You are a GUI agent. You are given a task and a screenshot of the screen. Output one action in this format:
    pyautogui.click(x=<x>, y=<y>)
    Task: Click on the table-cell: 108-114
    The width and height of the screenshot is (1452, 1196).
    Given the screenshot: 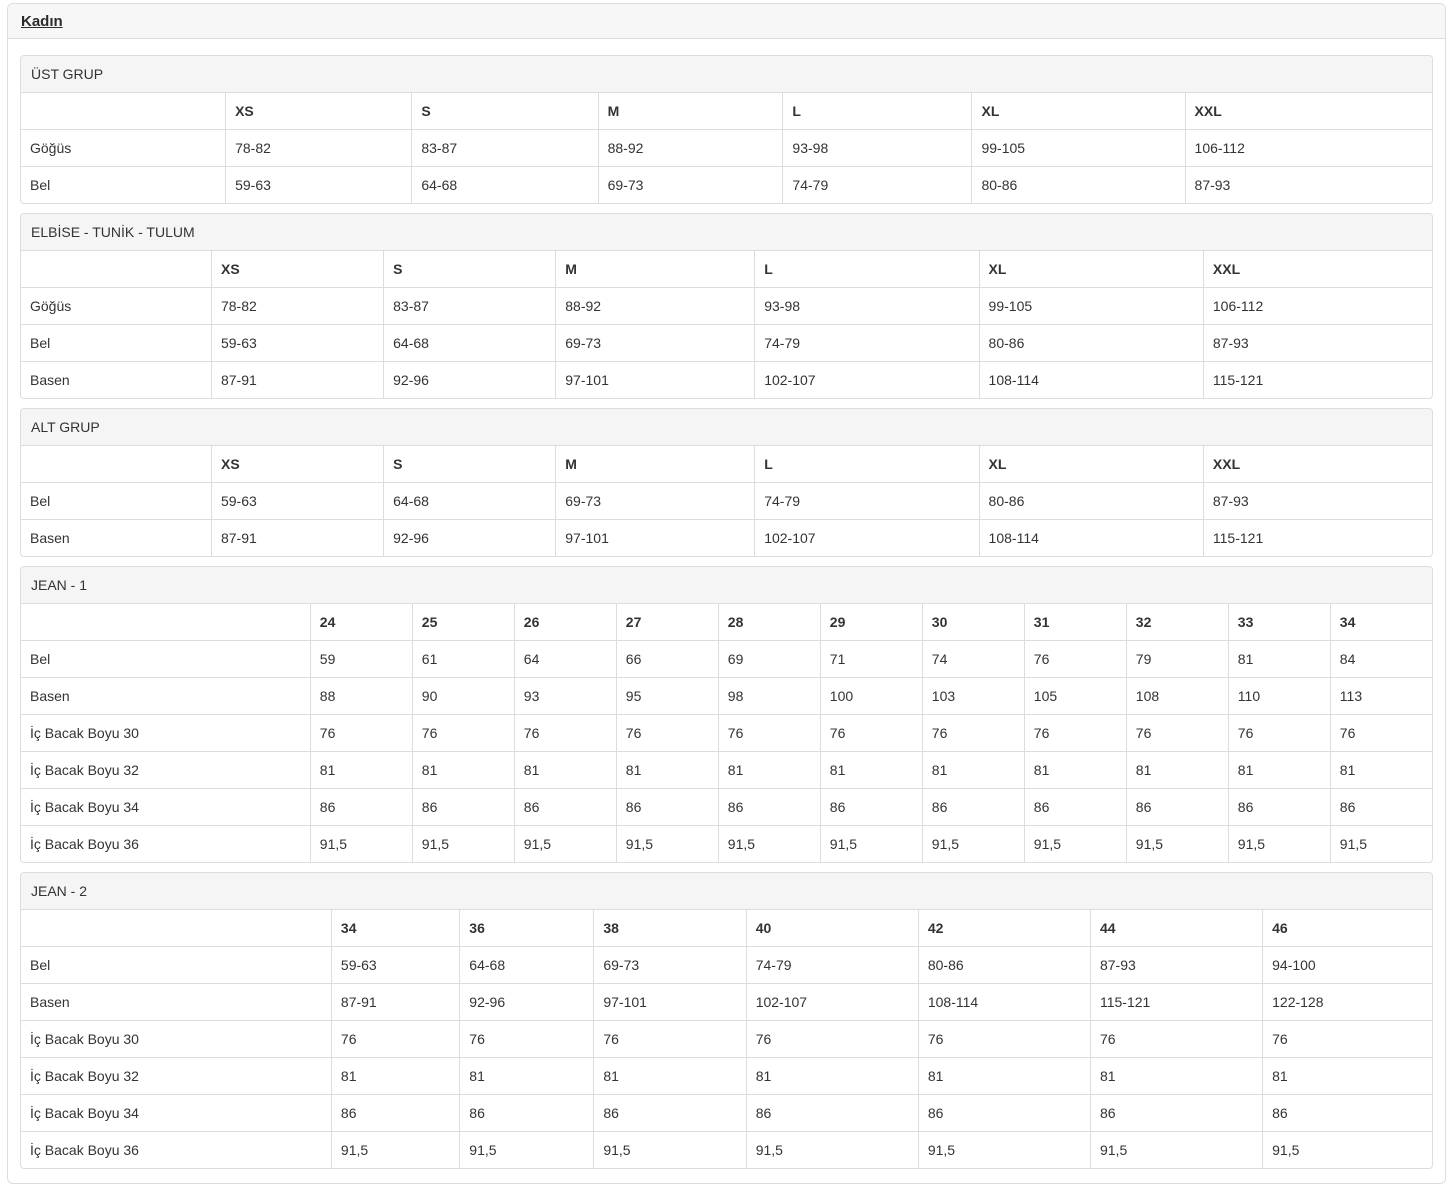 What is the action you would take?
    pyautogui.click(x=1004, y=1002)
    